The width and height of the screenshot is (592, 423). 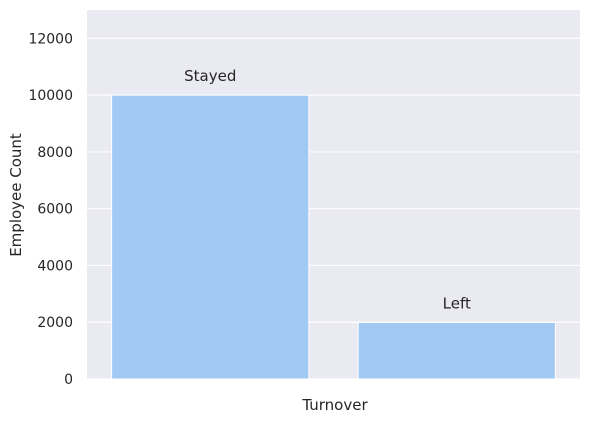 I want to click on y-tick-label: 12000, so click(x=50, y=39).